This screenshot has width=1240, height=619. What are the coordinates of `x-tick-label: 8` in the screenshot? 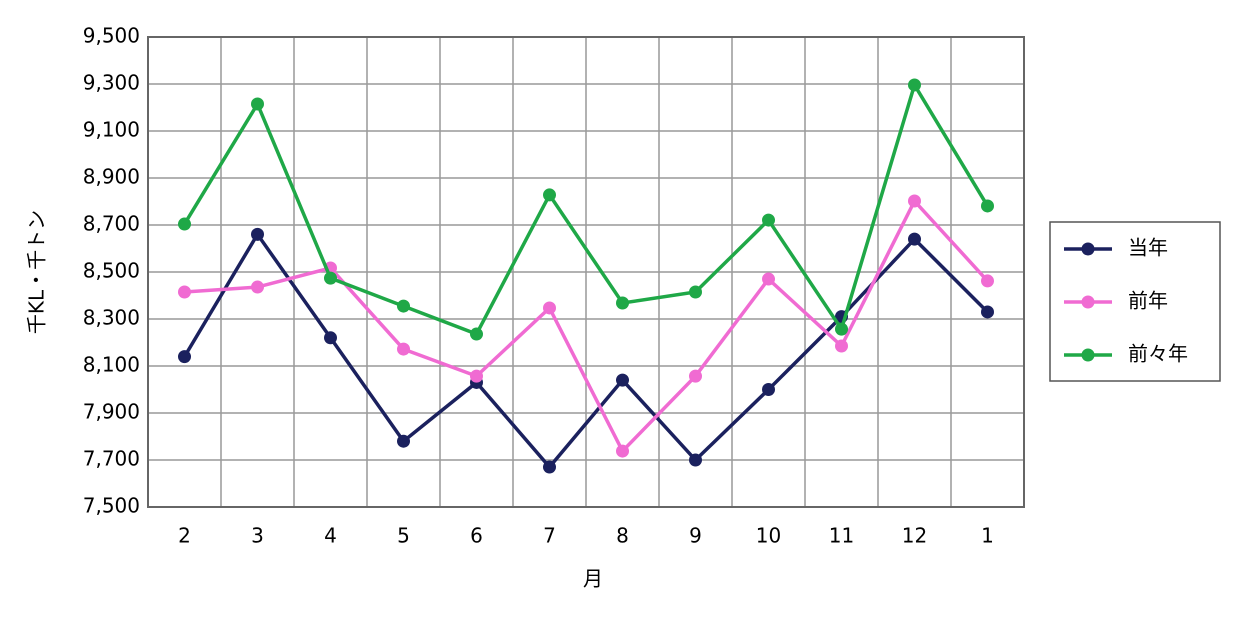 It's located at (622, 536).